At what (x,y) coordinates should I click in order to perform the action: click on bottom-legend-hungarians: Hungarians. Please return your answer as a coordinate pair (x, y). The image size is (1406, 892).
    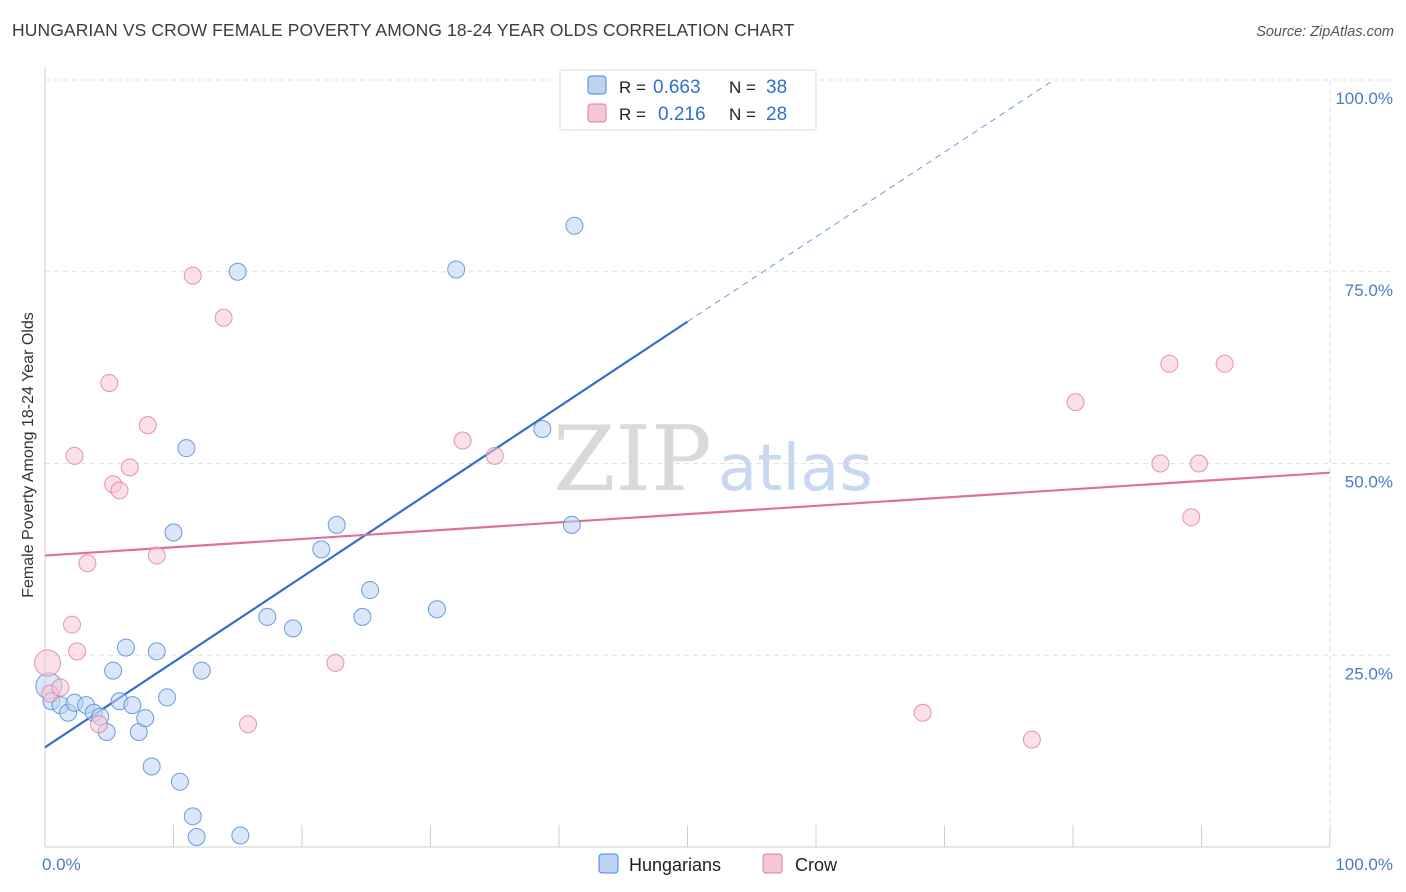
    Looking at the image, I should click on (675, 865).